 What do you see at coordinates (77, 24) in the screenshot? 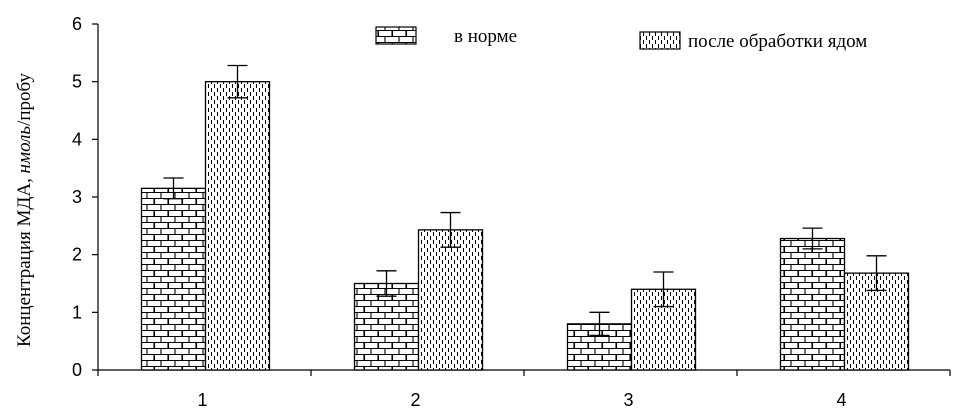
I see `y-tick-label-6: 6` at bounding box center [77, 24].